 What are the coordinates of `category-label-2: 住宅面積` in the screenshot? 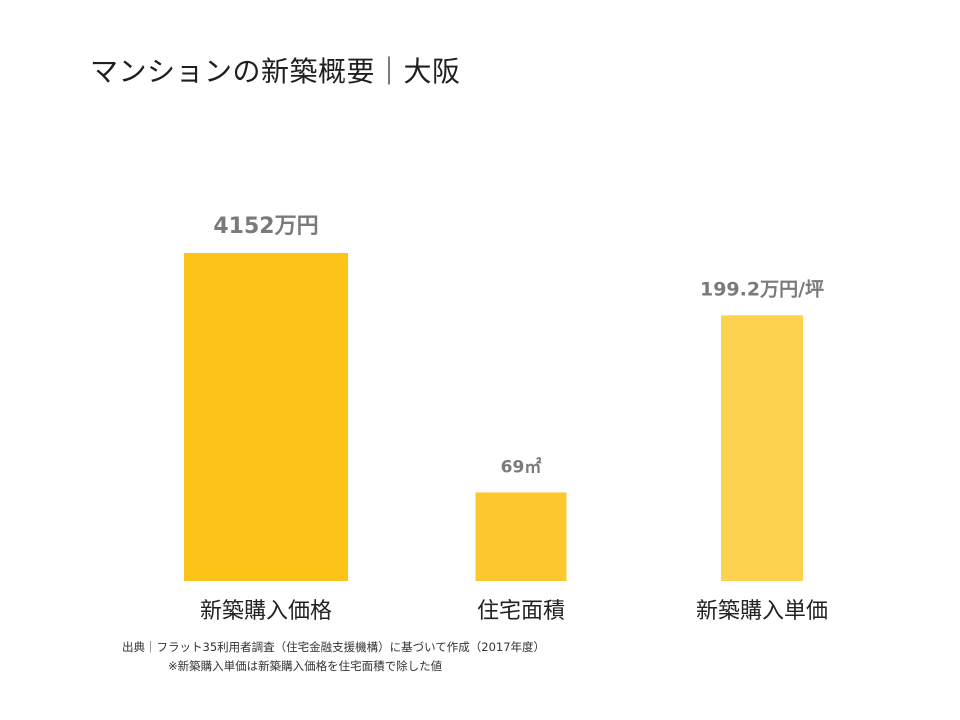 It's located at (521, 611).